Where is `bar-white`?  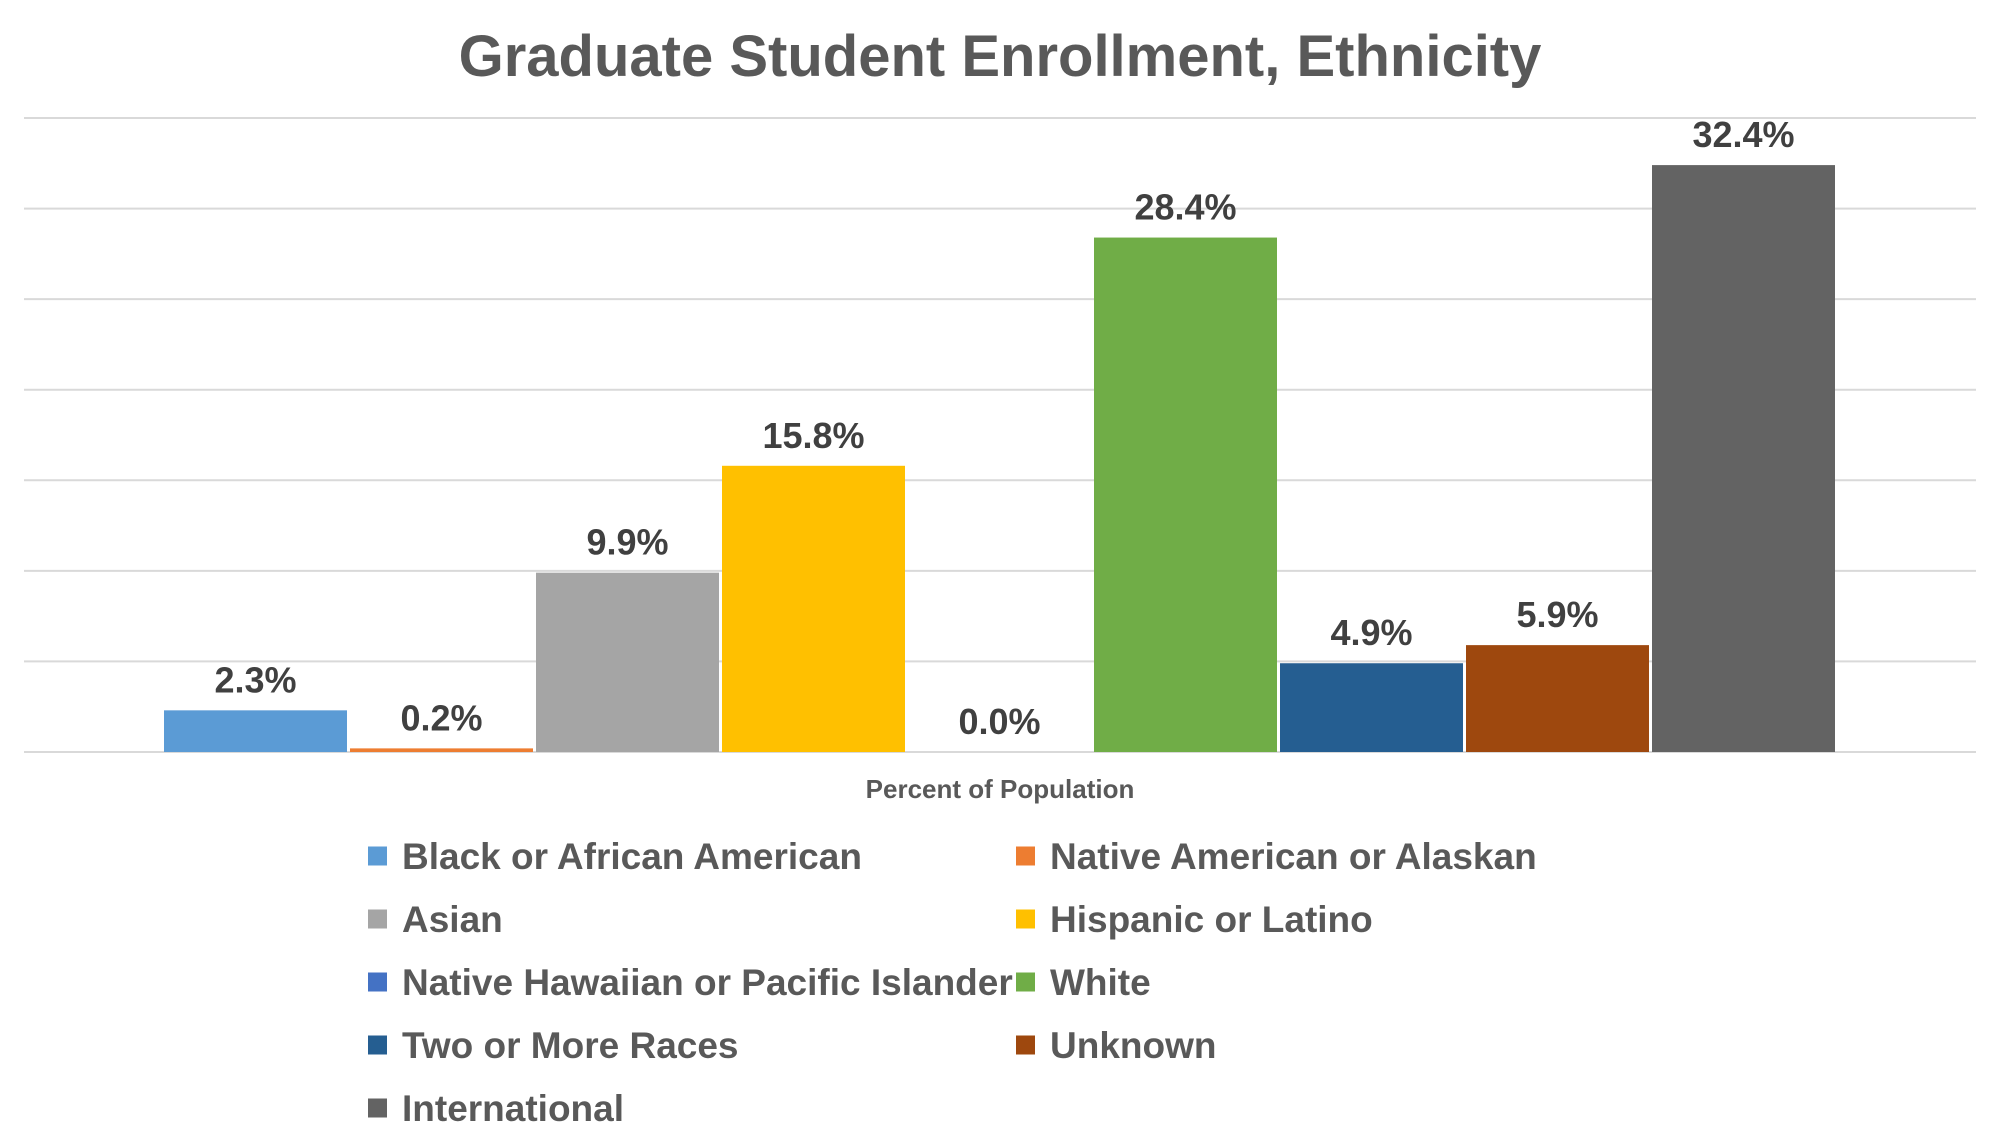
bar-white is located at coordinates (1185, 494).